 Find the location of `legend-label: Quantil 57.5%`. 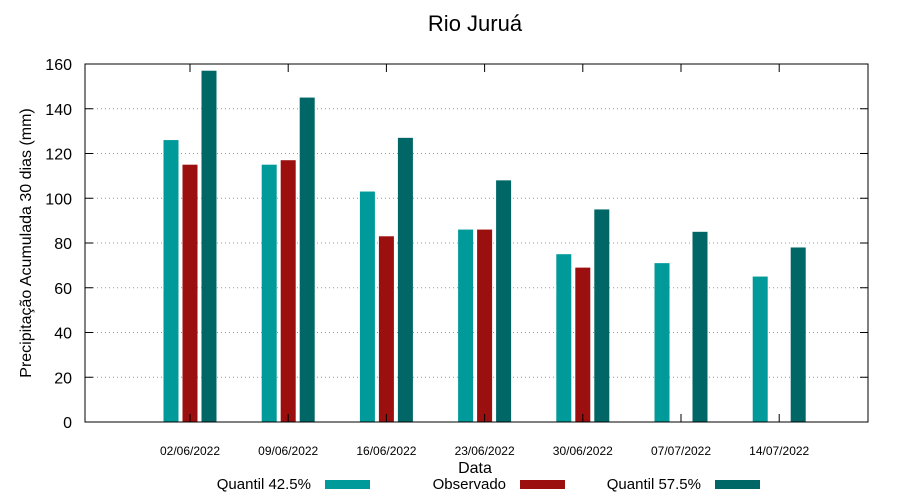

legend-label: Quantil 57.5% is located at coordinates (654, 484).